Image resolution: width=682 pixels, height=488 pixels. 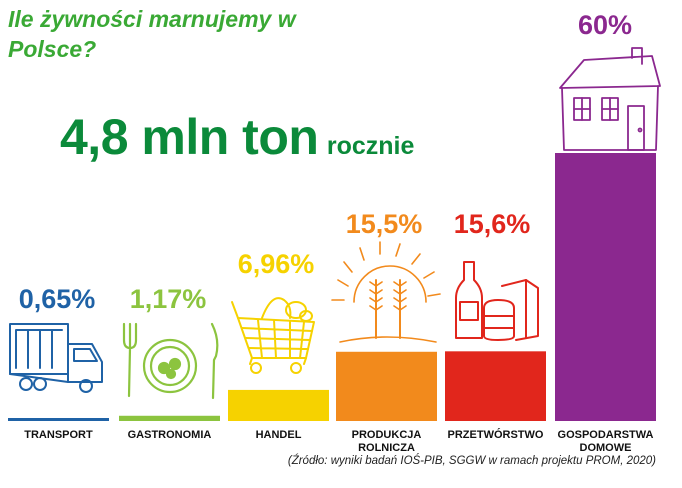 What do you see at coordinates (56, 358) in the screenshot?
I see `truck-icon` at bounding box center [56, 358].